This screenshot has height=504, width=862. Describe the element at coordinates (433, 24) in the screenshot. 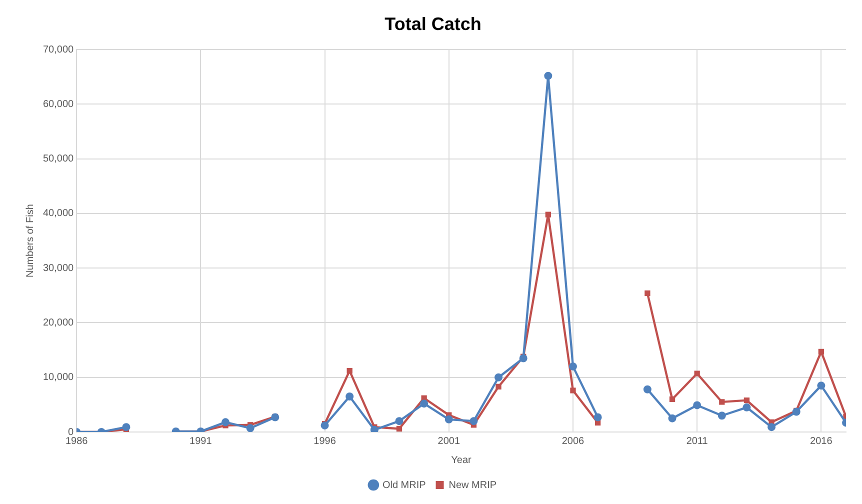

I see `chart-title: Total Catch` at that location.